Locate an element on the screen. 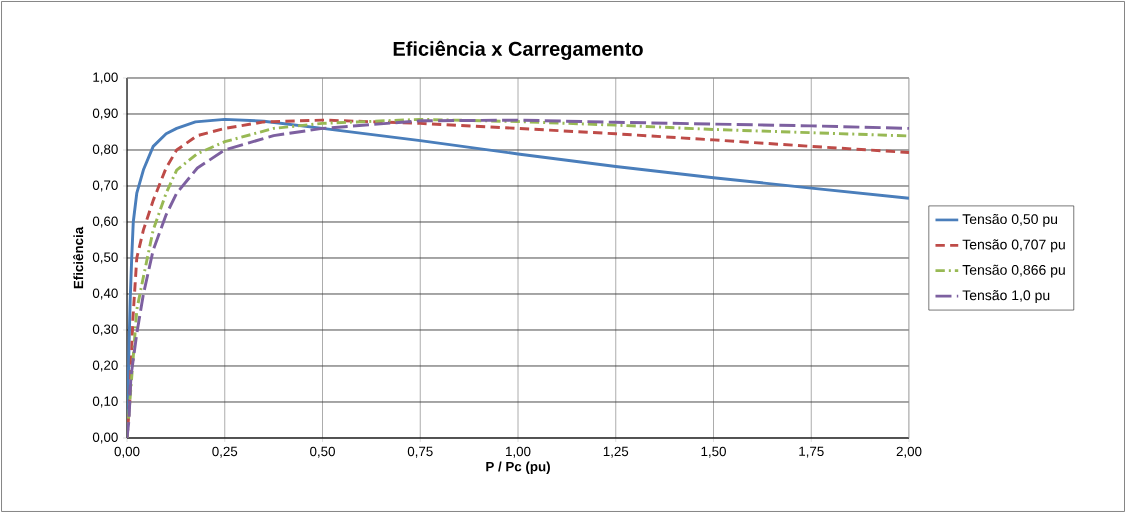  y-tick-label: 1,00 is located at coordinates (105, 78).